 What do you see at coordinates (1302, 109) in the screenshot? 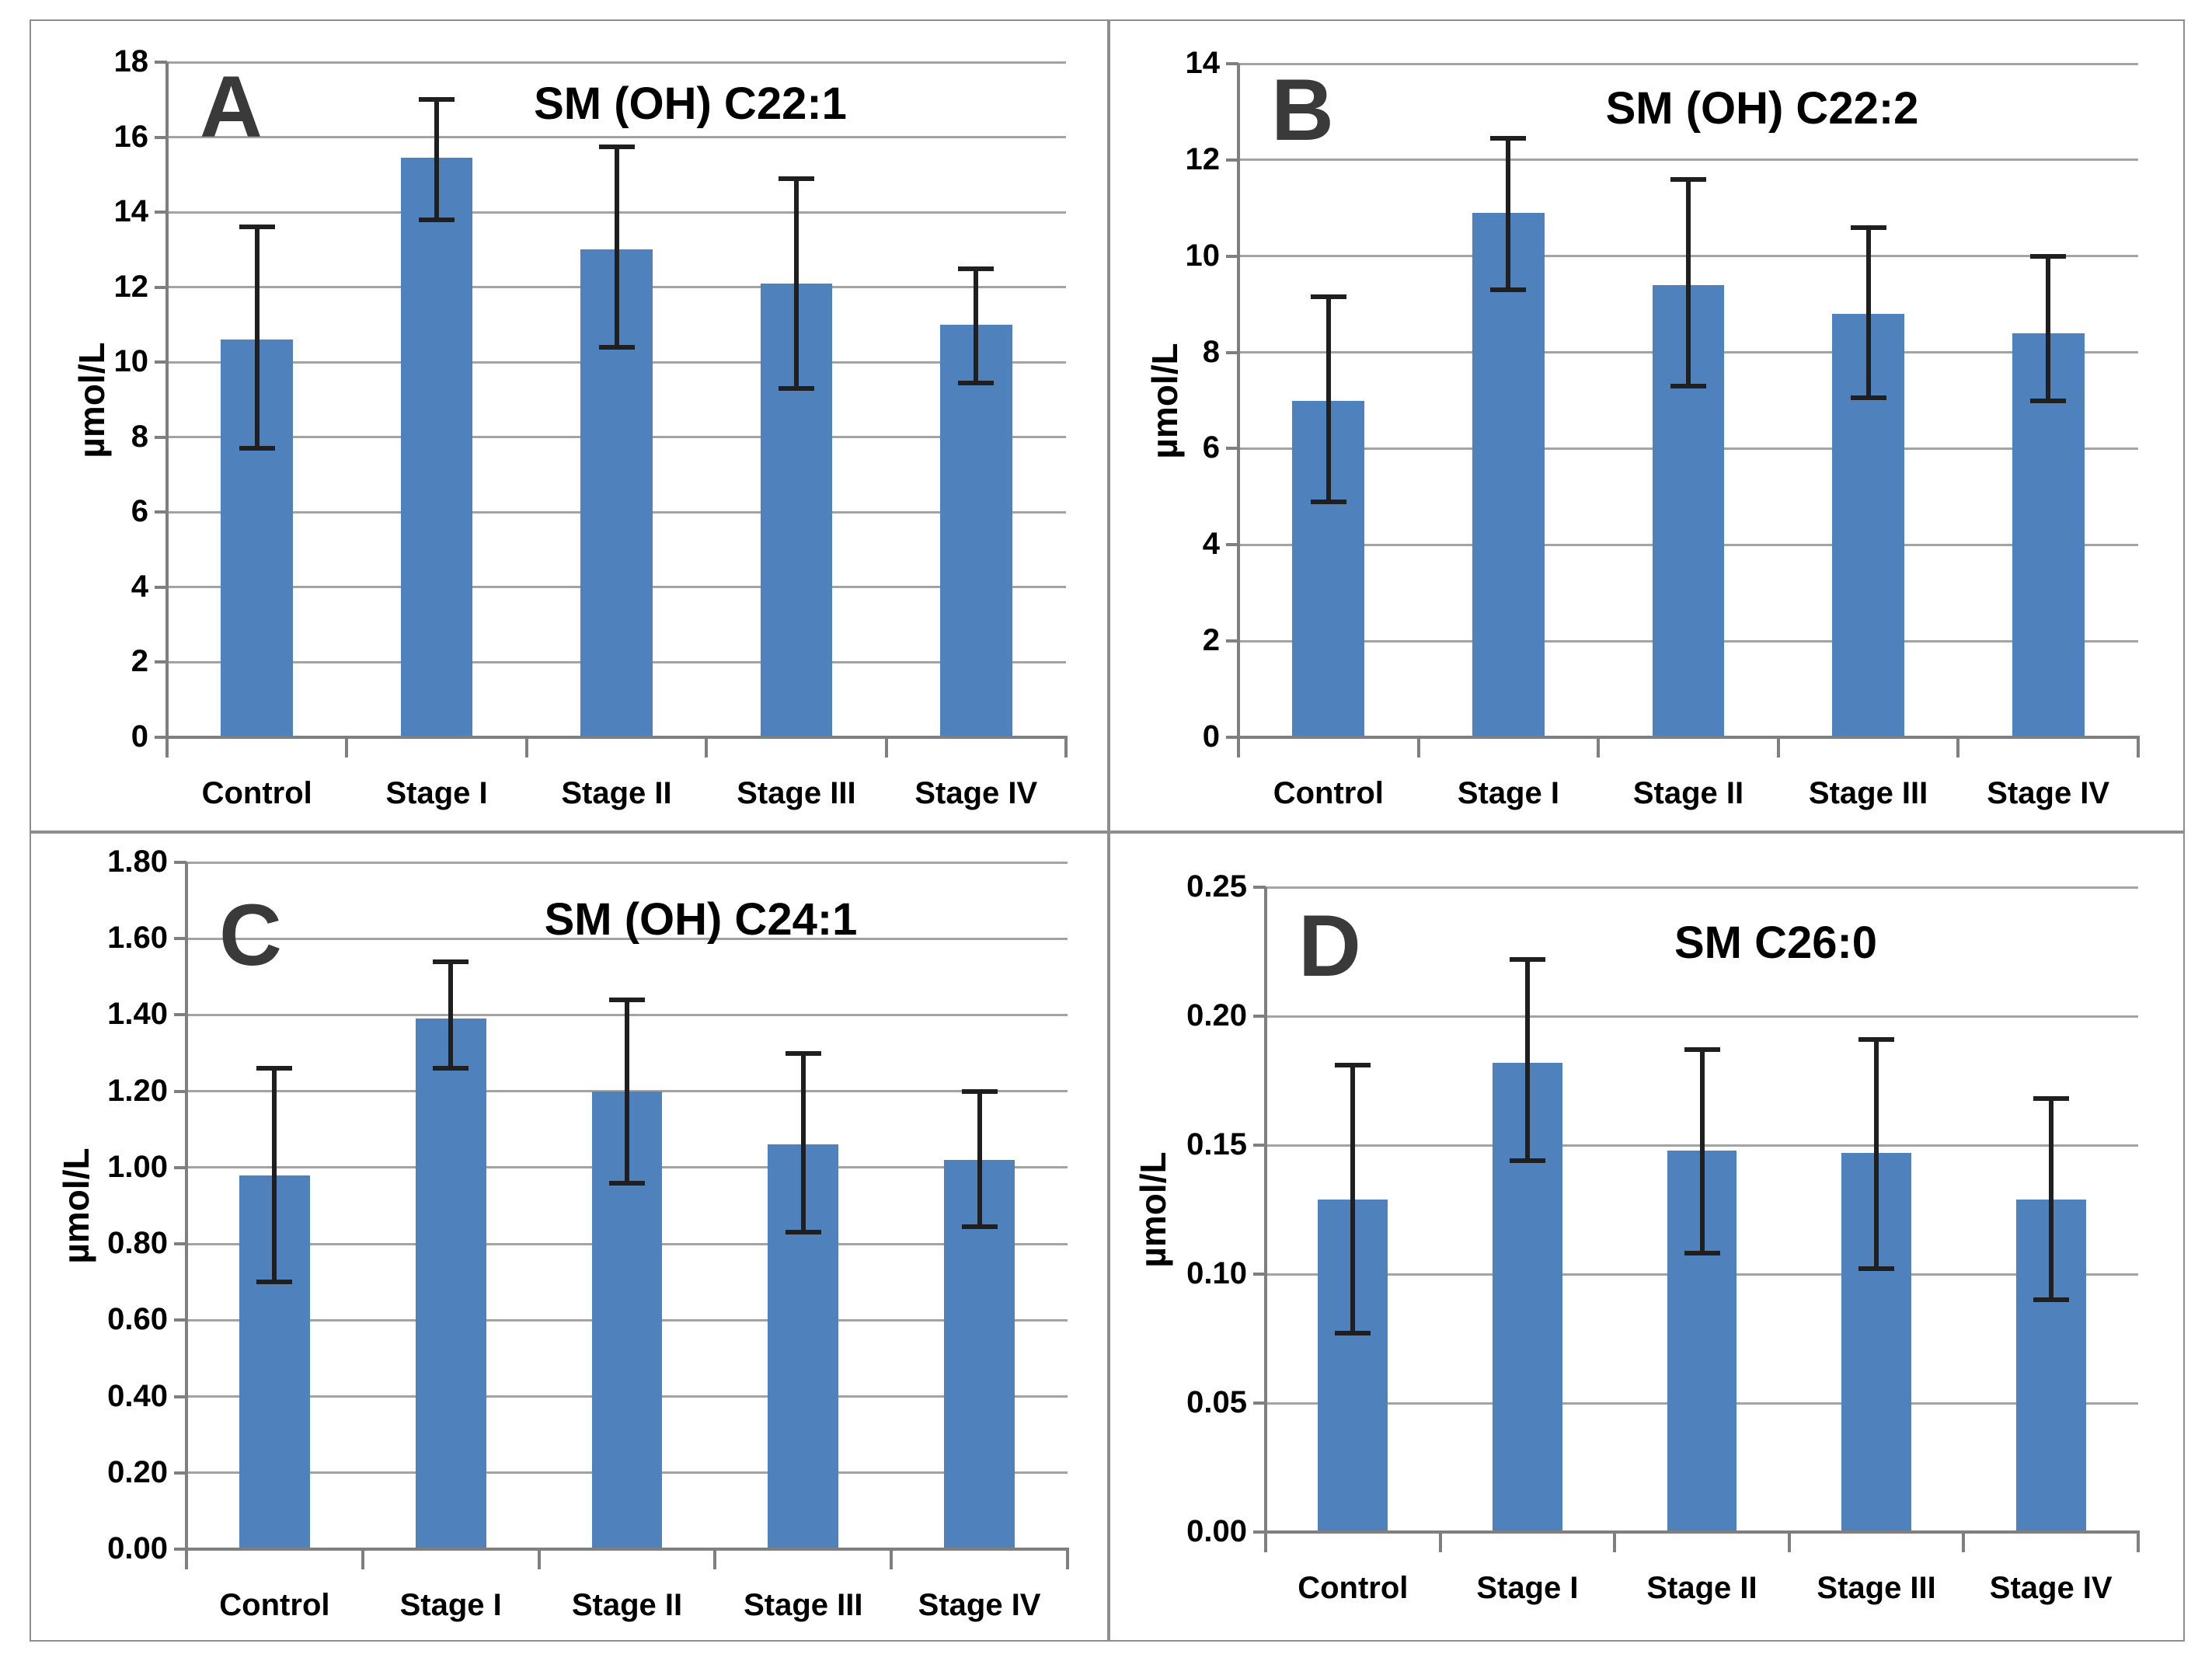
I see `panel-letter-b: B` at bounding box center [1302, 109].